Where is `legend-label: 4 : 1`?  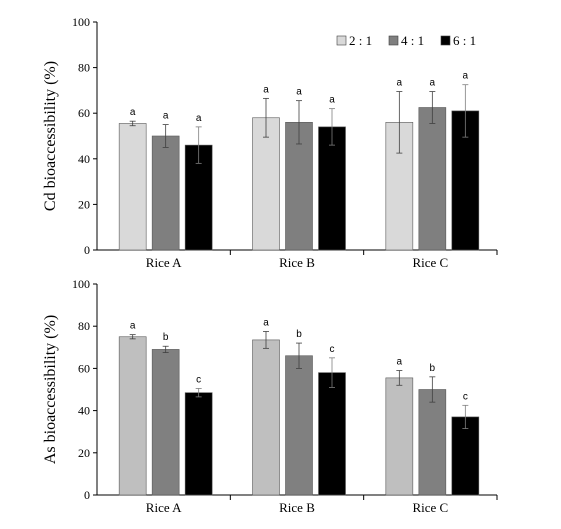 legend-label: 4 : 1 is located at coordinates (412, 40).